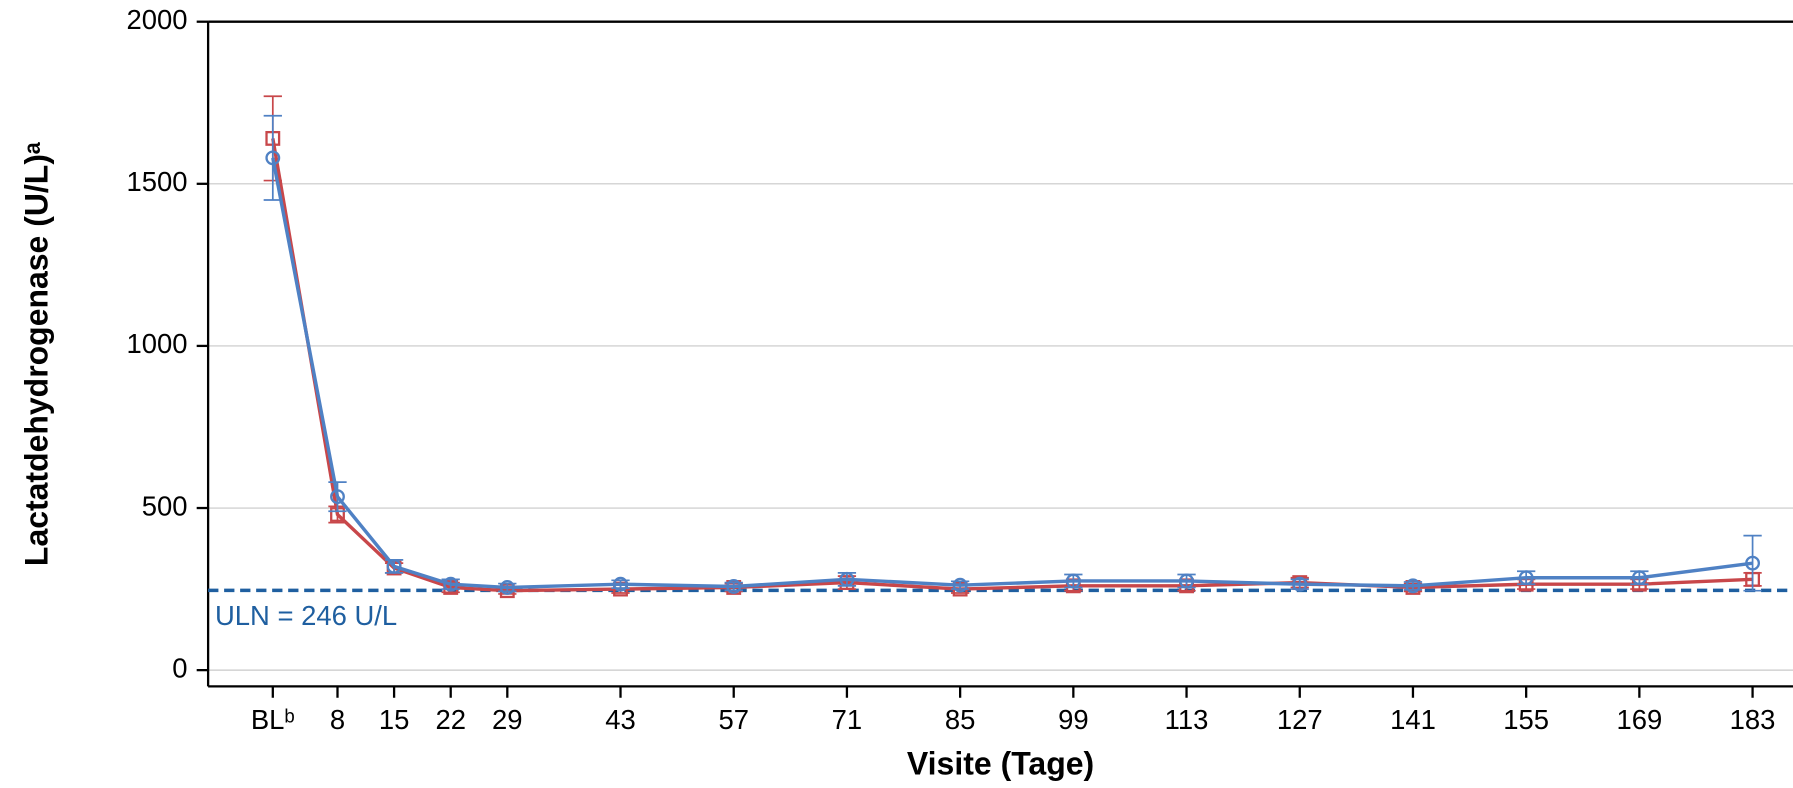 This screenshot has height=788, width=1793. Describe the element at coordinates (1413, 719) in the screenshot. I see `x-tick-label: 141` at that location.